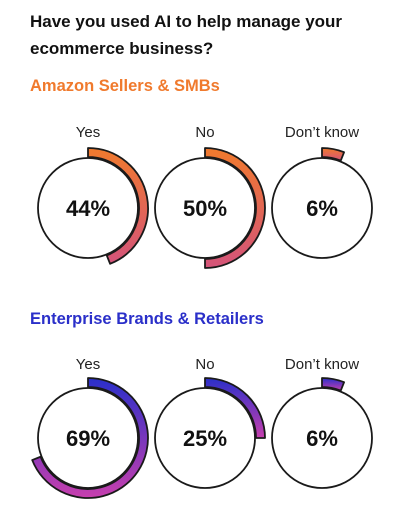 The image size is (409, 514). I want to click on donut-circle-no-amazon, so click(205, 208).